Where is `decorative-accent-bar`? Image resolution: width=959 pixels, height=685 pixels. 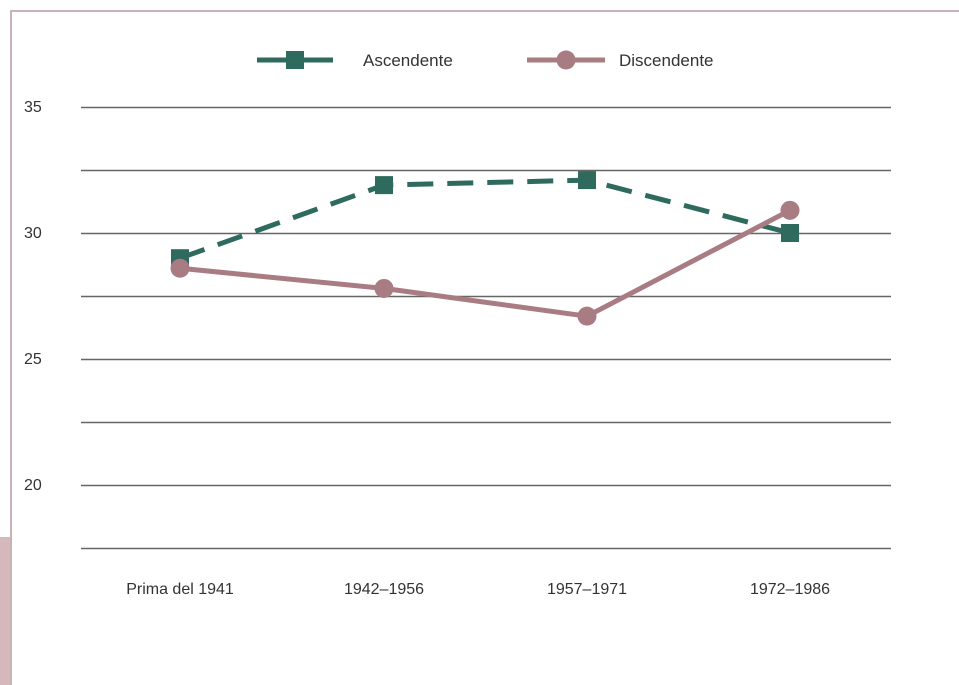 decorative-accent-bar is located at coordinates (5, 611).